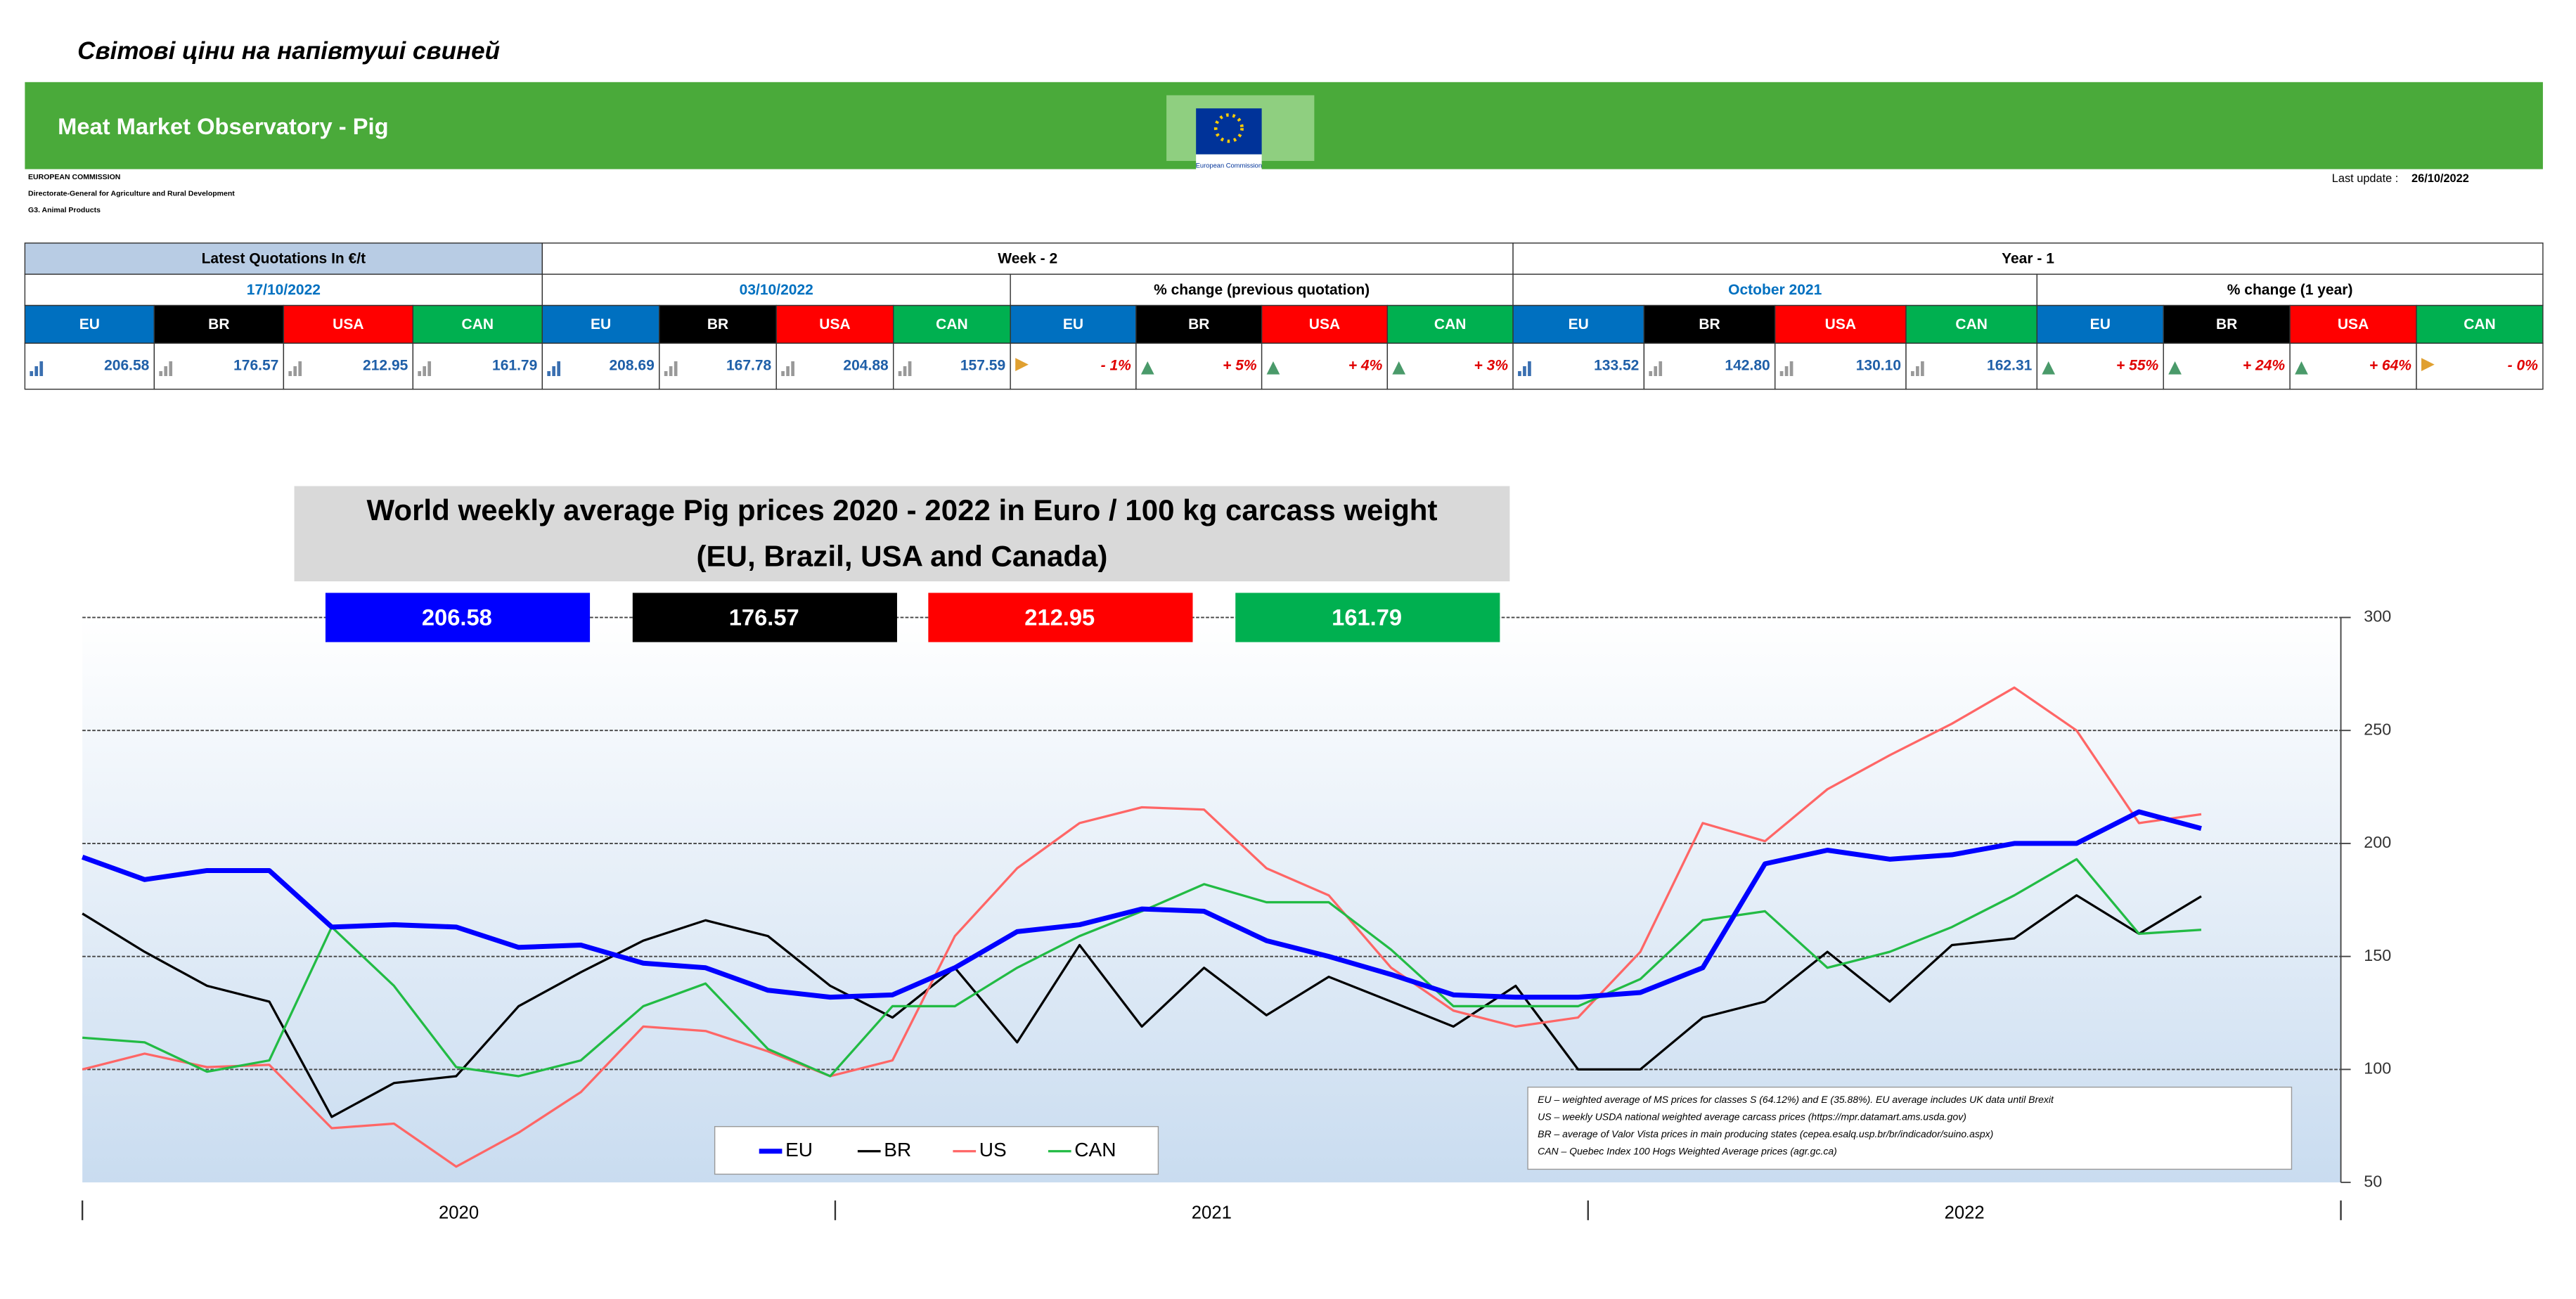 The width and height of the screenshot is (2576, 1299). What do you see at coordinates (1365, 366) in the screenshot?
I see `table-value: + 4%` at bounding box center [1365, 366].